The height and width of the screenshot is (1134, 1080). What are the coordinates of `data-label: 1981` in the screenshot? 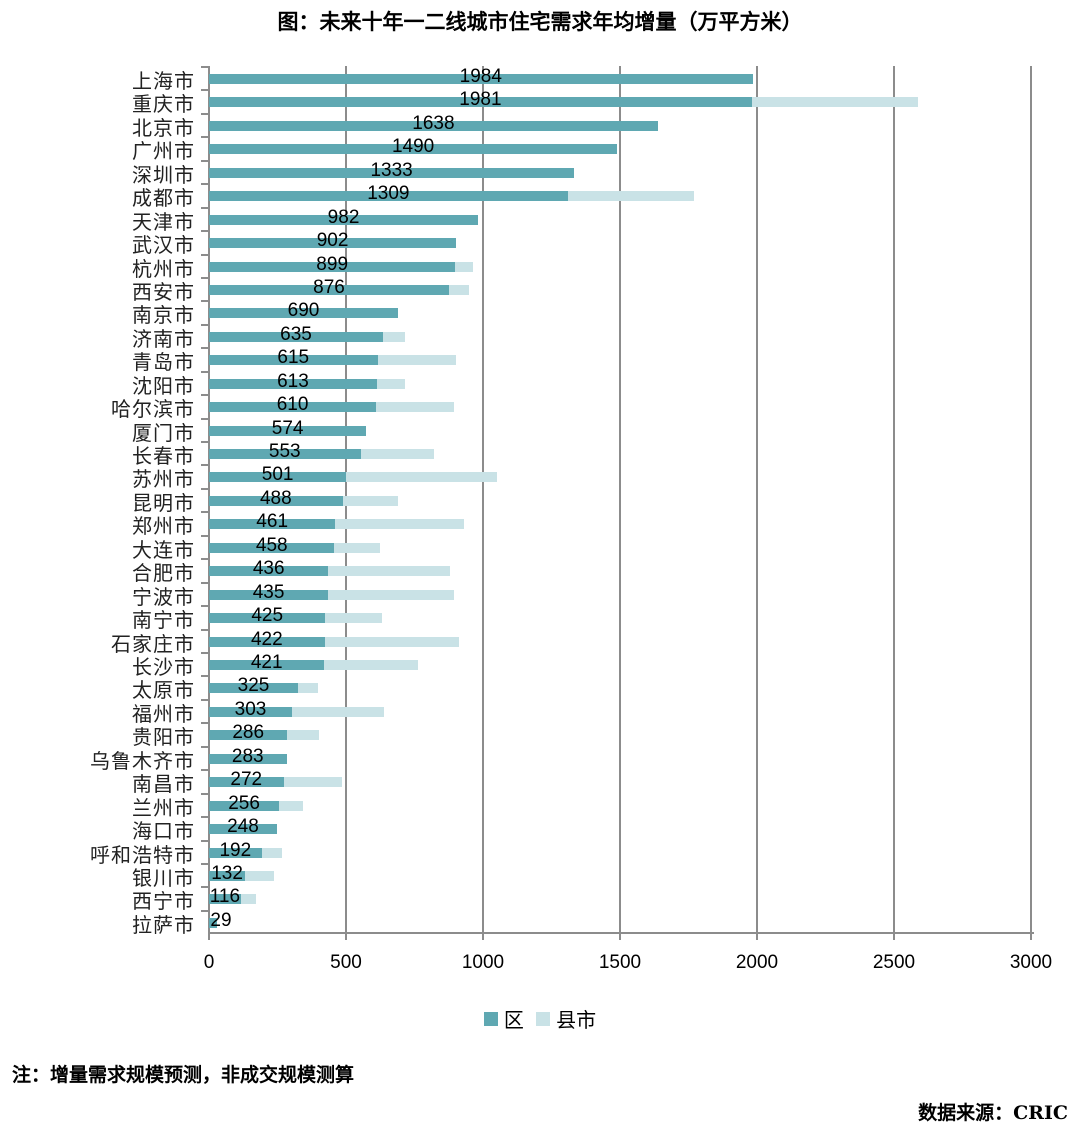 It's located at (480, 100).